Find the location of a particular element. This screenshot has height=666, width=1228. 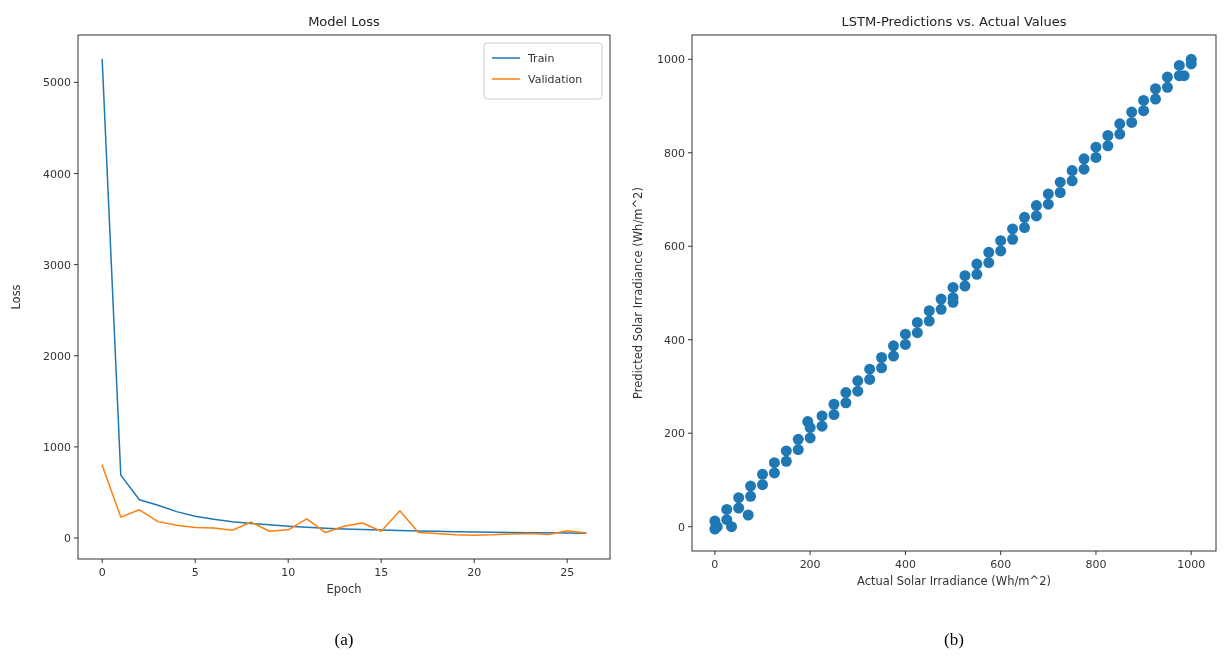

x-tick-label: 200 is located at coordinates (810, 564).